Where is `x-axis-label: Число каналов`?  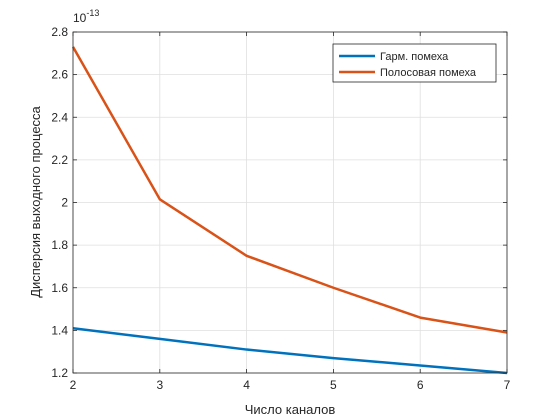
x-axis-label: Число каналов is located at coordinates (290, 409).